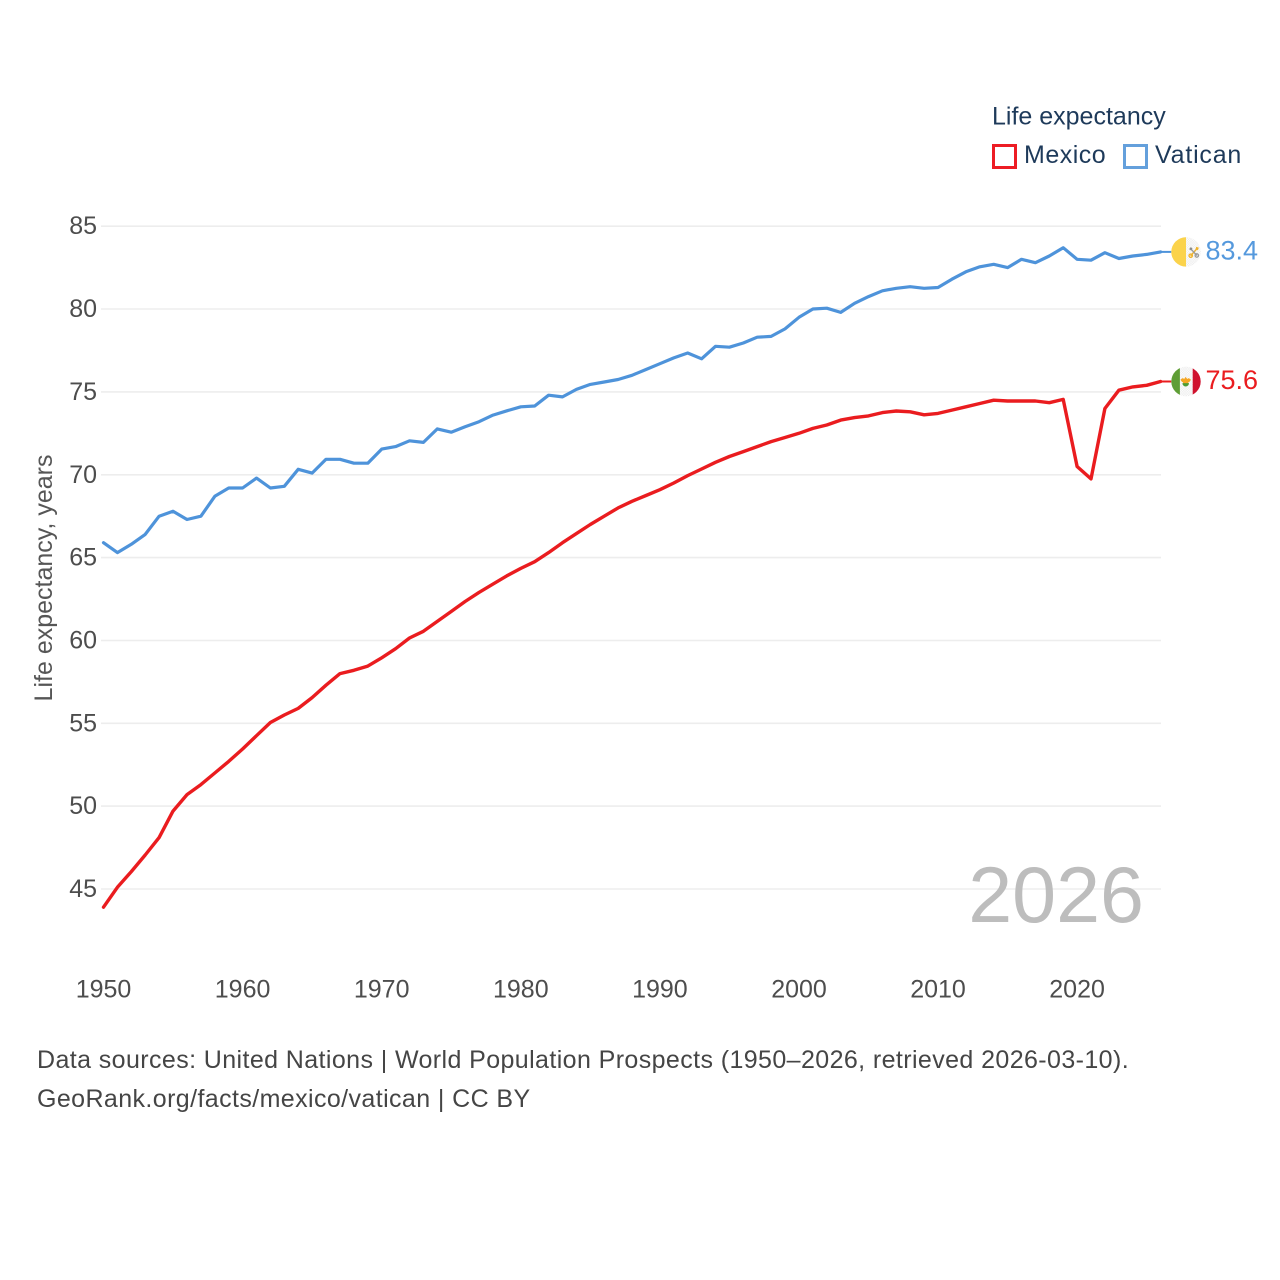 This screenshot has width=1280, height=1280. What do you see at coordinates (799, 990) in the screenshot?
I see `svg-text: 2000` at bounding box center [799, 990].